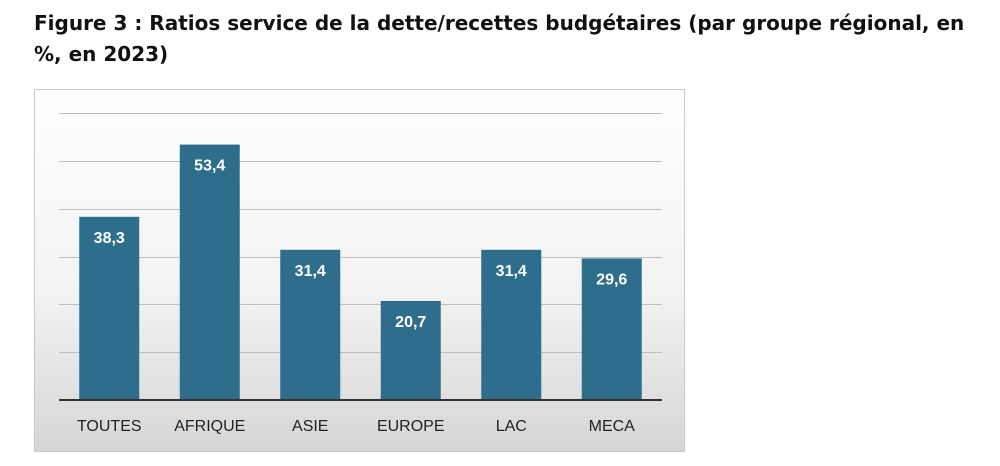 The width and height of the screenshot is (1000, 466). Describe the element at coordinates (310, 324) in the screenshot. I see `bar-asie` at that location.